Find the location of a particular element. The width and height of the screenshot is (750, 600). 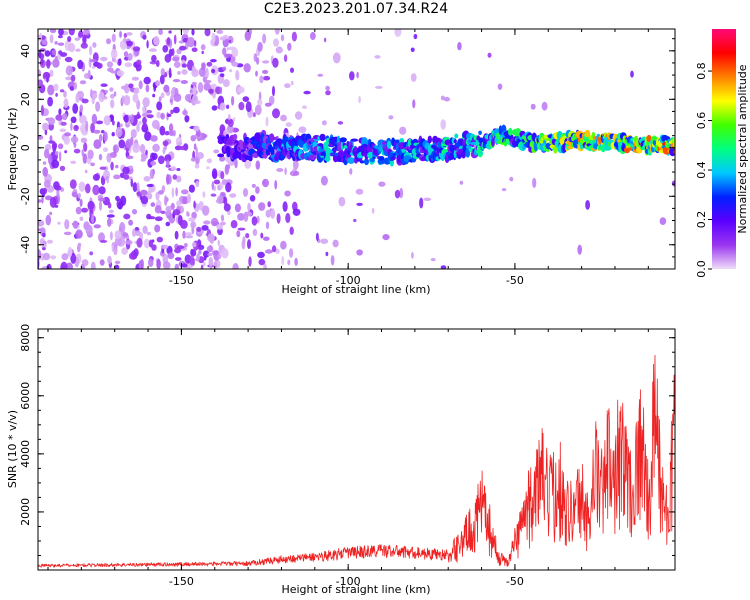

colorbar-ticks: 0.0 0.2 0.4 0.6 0.8 is located at coordinates (703, 170).